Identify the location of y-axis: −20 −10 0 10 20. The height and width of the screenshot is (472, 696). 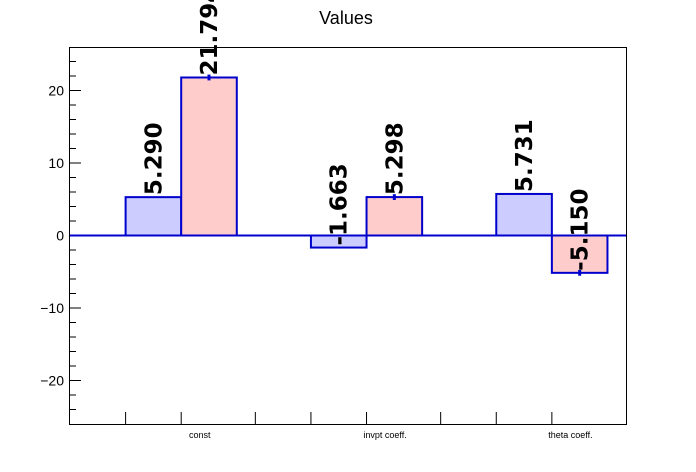
(60, 235).